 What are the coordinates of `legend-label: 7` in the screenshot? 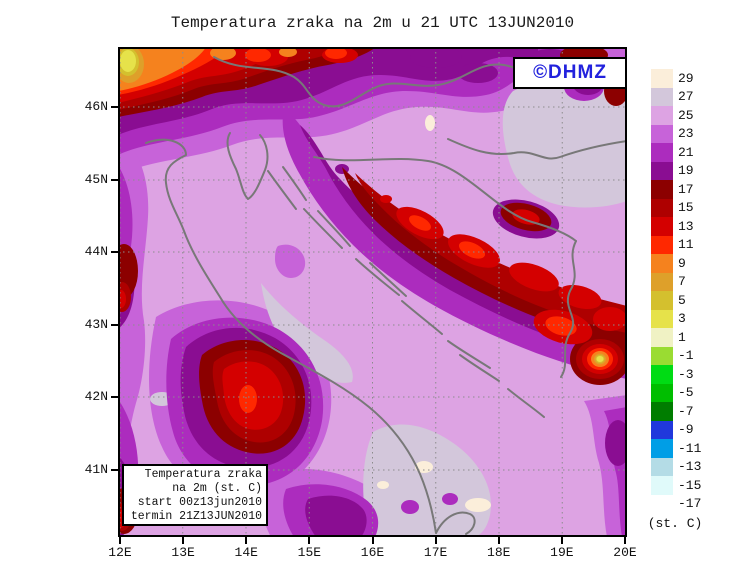 It's located at (682, 282).